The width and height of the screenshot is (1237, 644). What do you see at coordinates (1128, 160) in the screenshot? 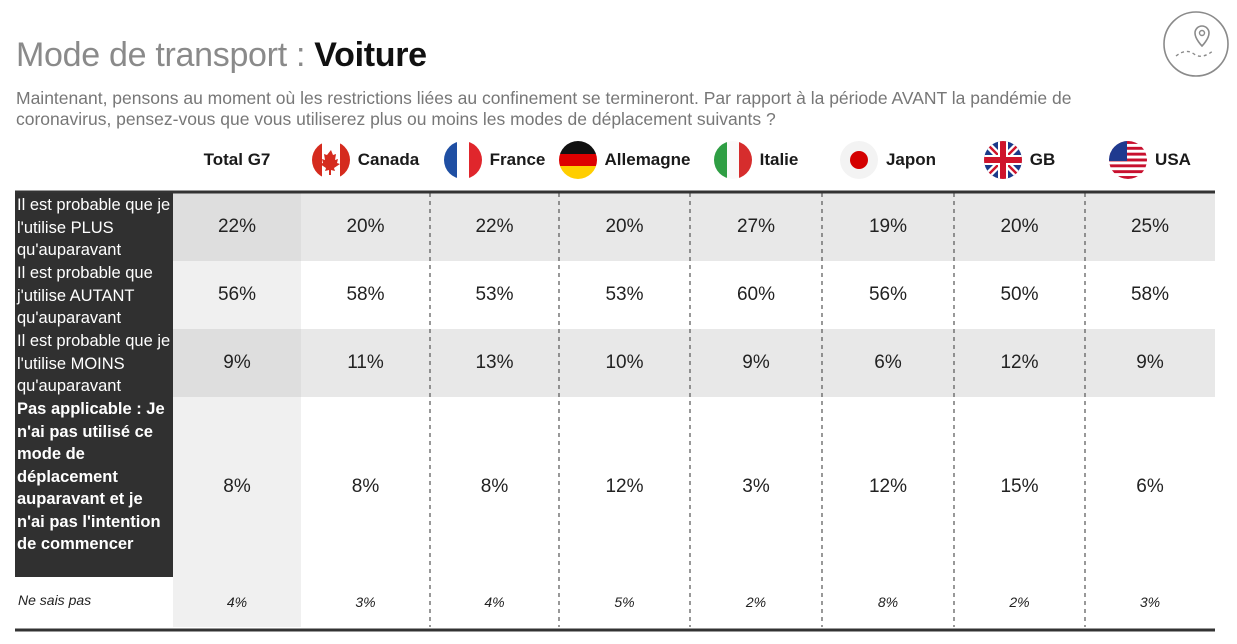
I see `usa-flag-icon` at bounding box center [1128, 160].